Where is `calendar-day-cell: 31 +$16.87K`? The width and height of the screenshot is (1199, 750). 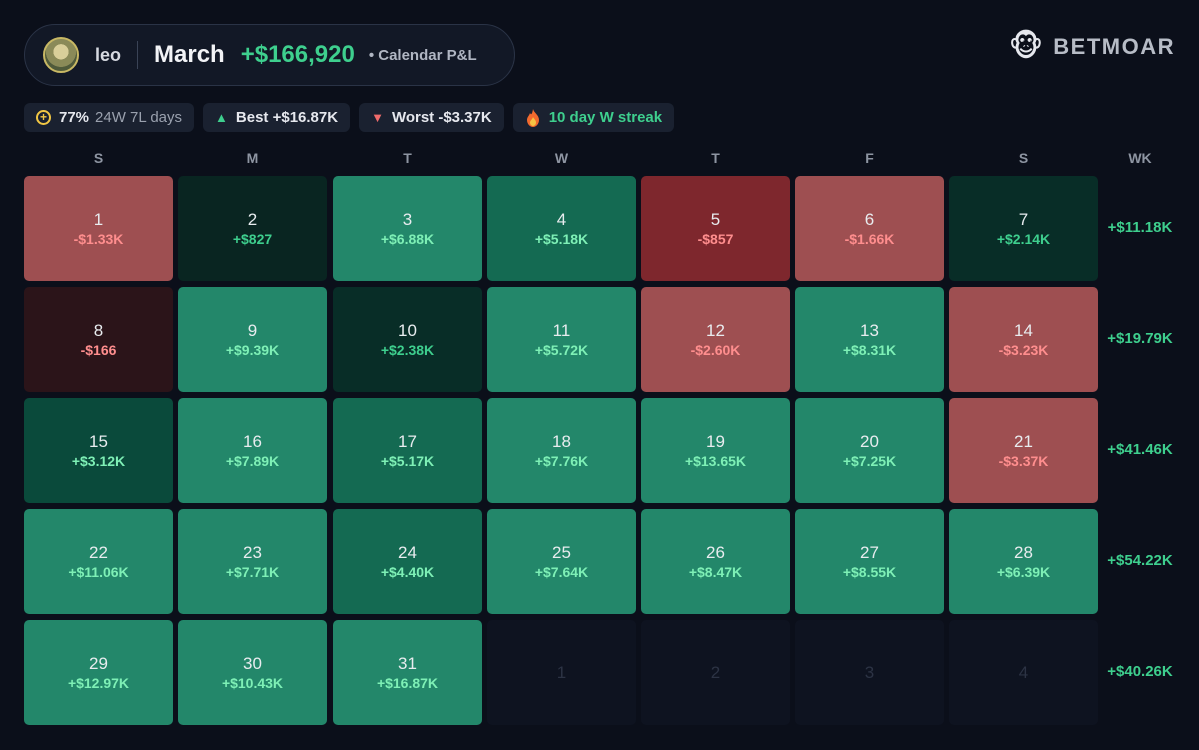
calendar-day-cell: 31 +$16.87K is located at coordinates (407, 672).